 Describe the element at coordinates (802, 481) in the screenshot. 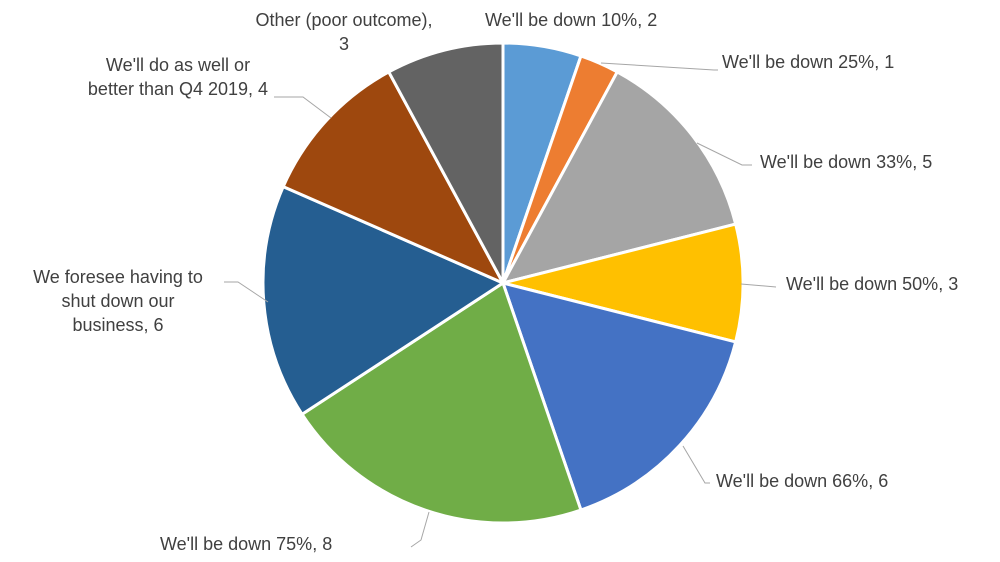

I see `slice-data-label-5: We'll be down 66%, 6` at that location.